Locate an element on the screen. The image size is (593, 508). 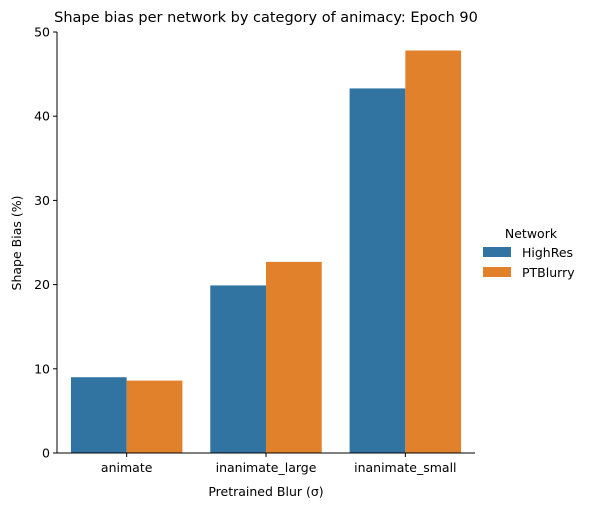
legend-title: Network is located at coordinates (531, 233).